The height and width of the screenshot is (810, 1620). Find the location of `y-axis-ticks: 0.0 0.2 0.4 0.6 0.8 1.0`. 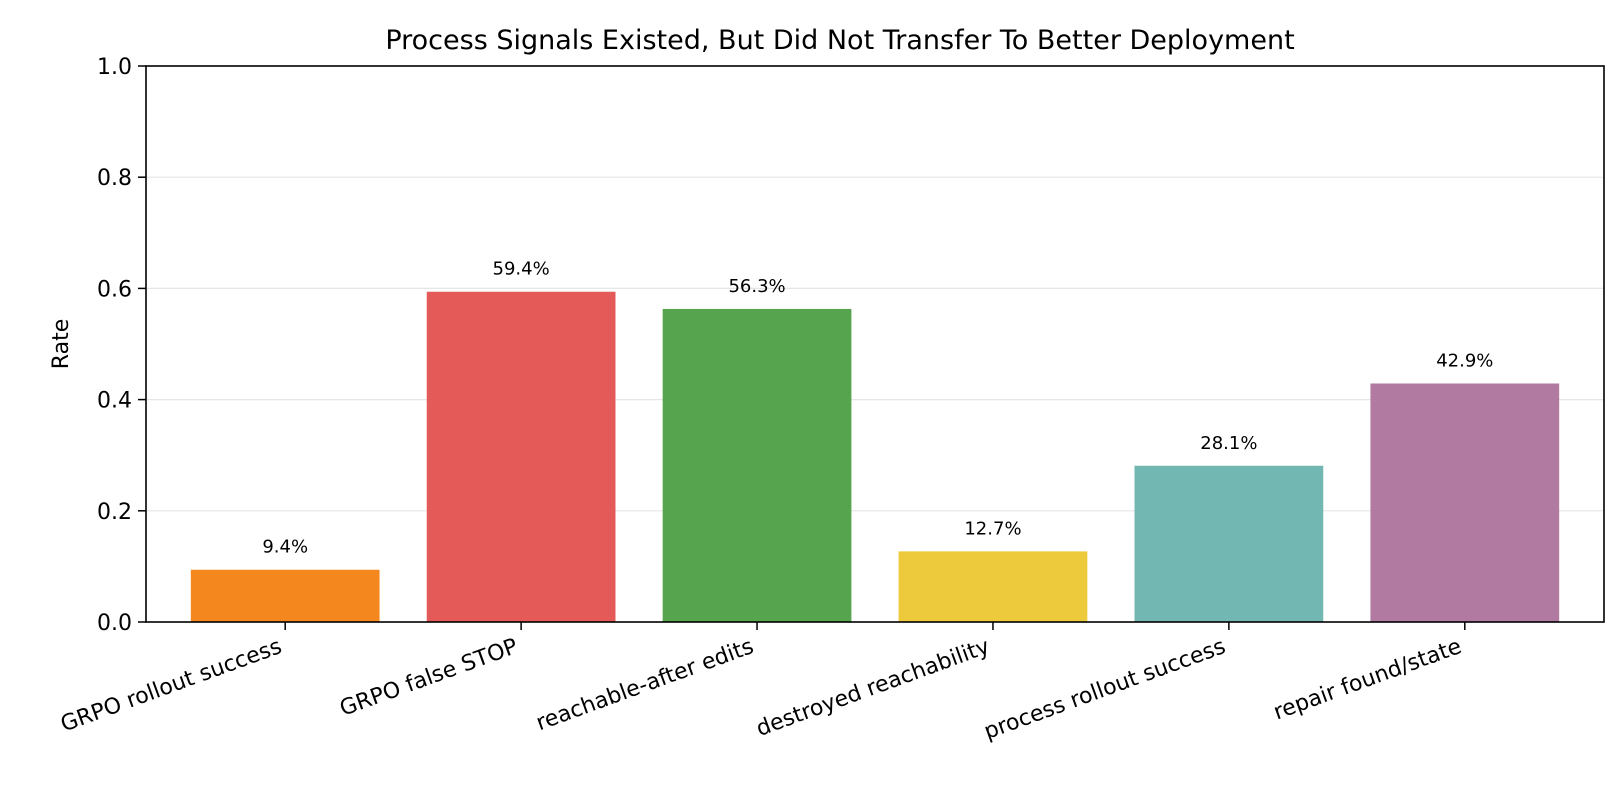

y-axis-ticks: 0.0 0.2 0.4 0.6 0.8 1.0 is located at coordinates (121, 345).